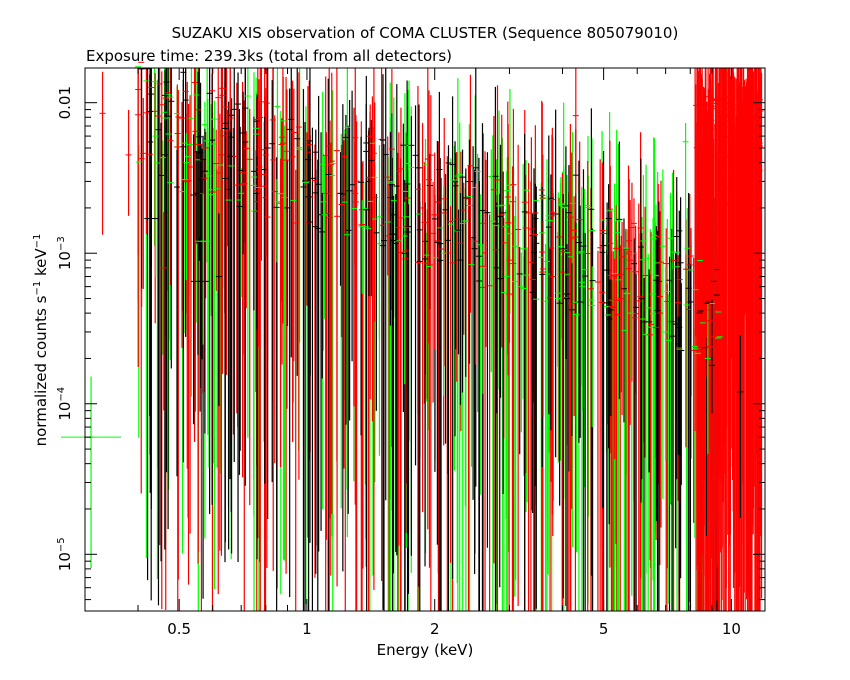 The image size is (850, 680). I want to click on y-axis-label-mid: keV, so click(41, 264).